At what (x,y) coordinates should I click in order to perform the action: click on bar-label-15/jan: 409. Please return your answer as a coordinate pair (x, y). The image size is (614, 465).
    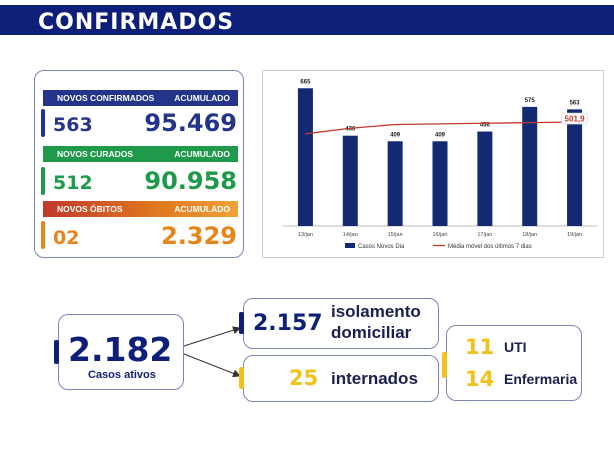
    Looking at the image, I should click on (395, 135).